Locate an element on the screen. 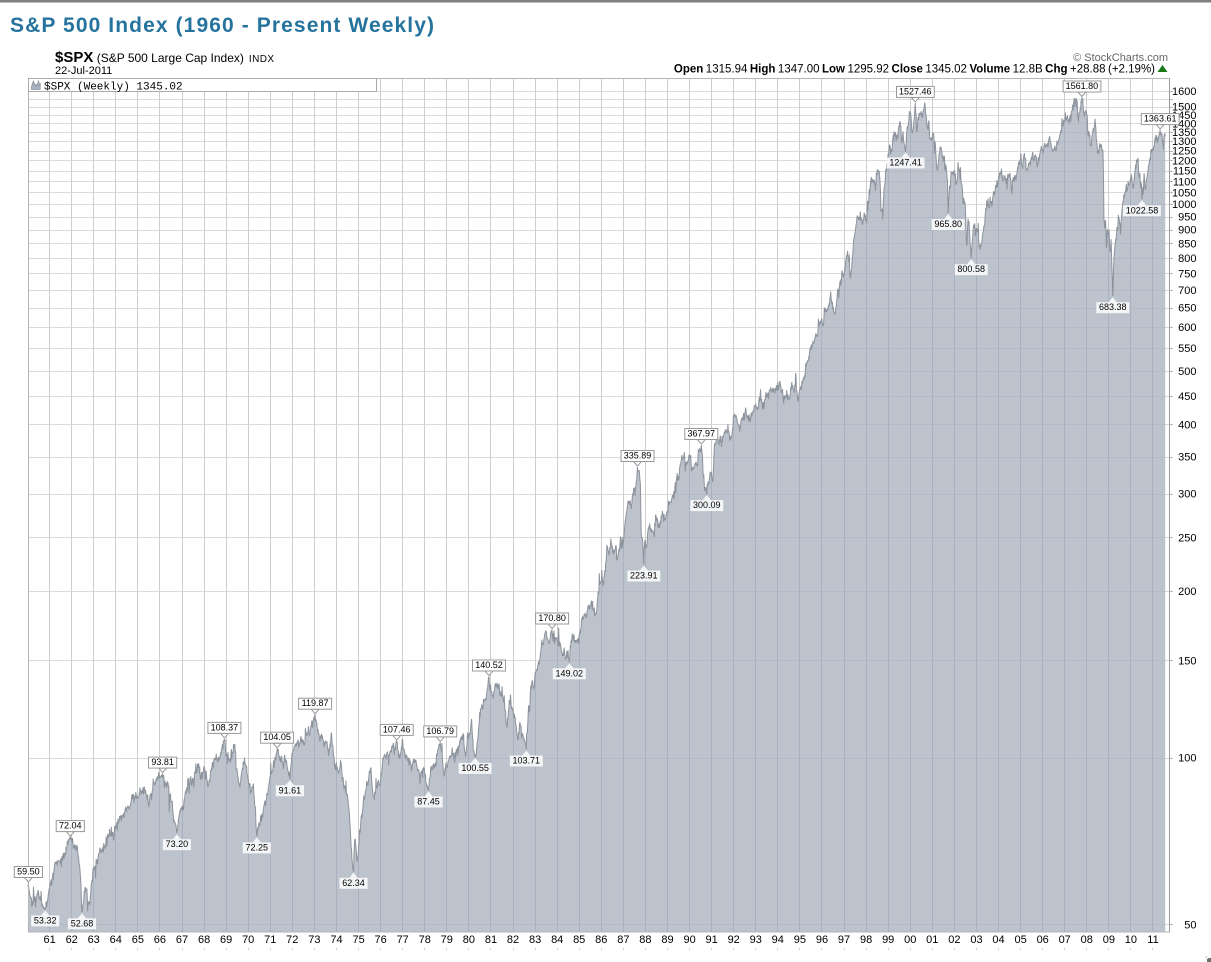  svg-text: 450 is located at coordinates (1187, 397).